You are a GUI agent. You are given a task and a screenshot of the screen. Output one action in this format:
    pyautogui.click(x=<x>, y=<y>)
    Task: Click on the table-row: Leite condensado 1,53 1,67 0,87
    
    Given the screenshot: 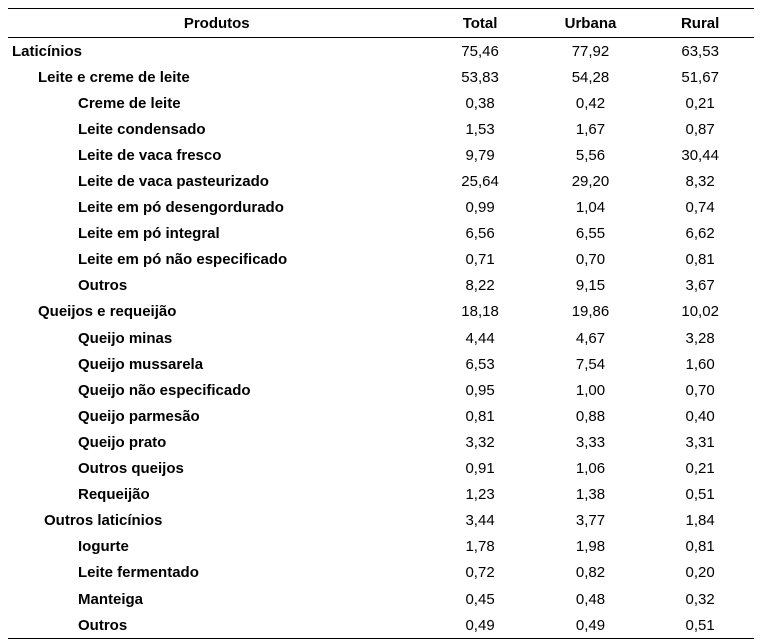 What is the action you would take?
    pyautogui.click(x=381, y=129)
    